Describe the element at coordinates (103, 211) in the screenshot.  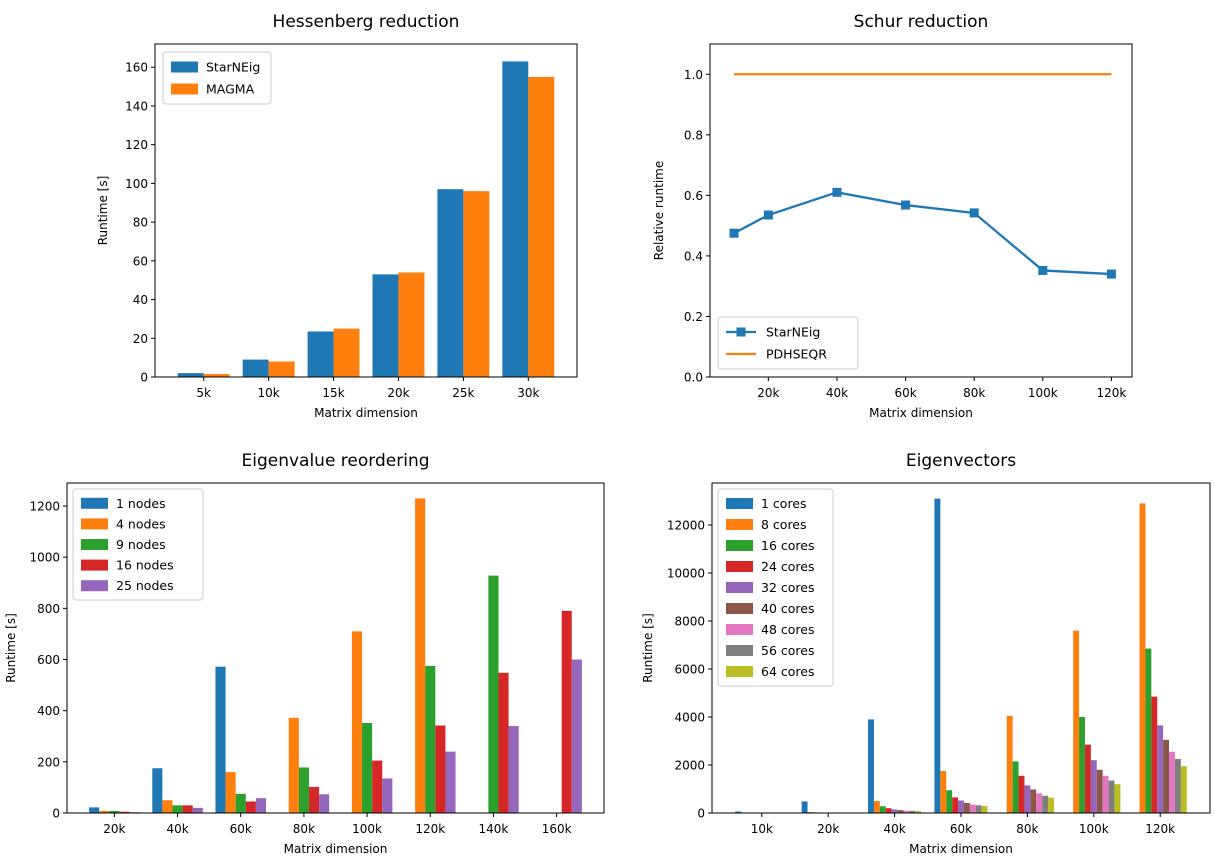
I see `y-axis-label: Runtime [s]` at that location.